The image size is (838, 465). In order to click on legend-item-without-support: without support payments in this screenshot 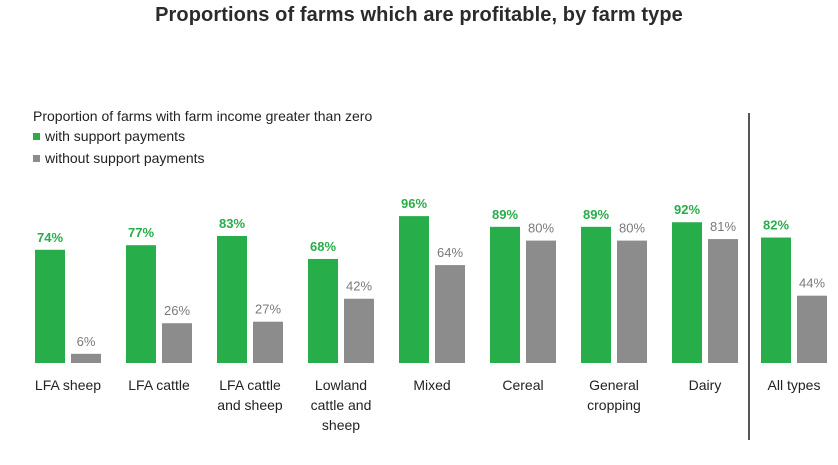, I will do `click(119, 158)`.